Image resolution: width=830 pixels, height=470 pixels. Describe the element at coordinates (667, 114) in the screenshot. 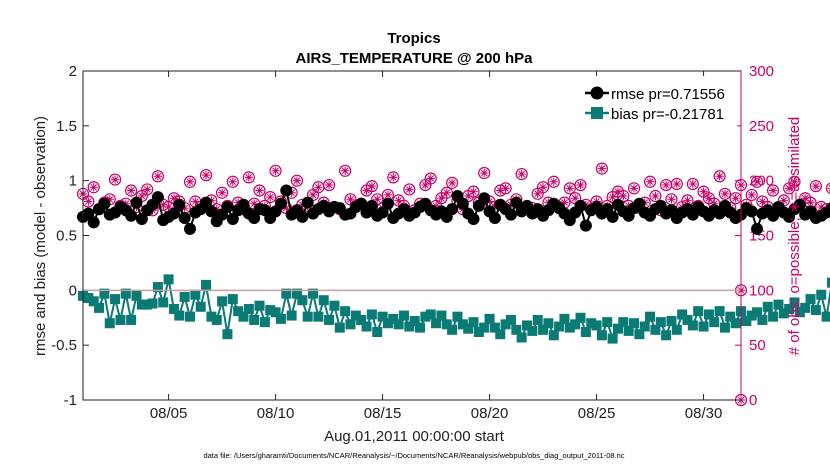

I see `legend-bias-label: bias pr=-0.21781` at that location.